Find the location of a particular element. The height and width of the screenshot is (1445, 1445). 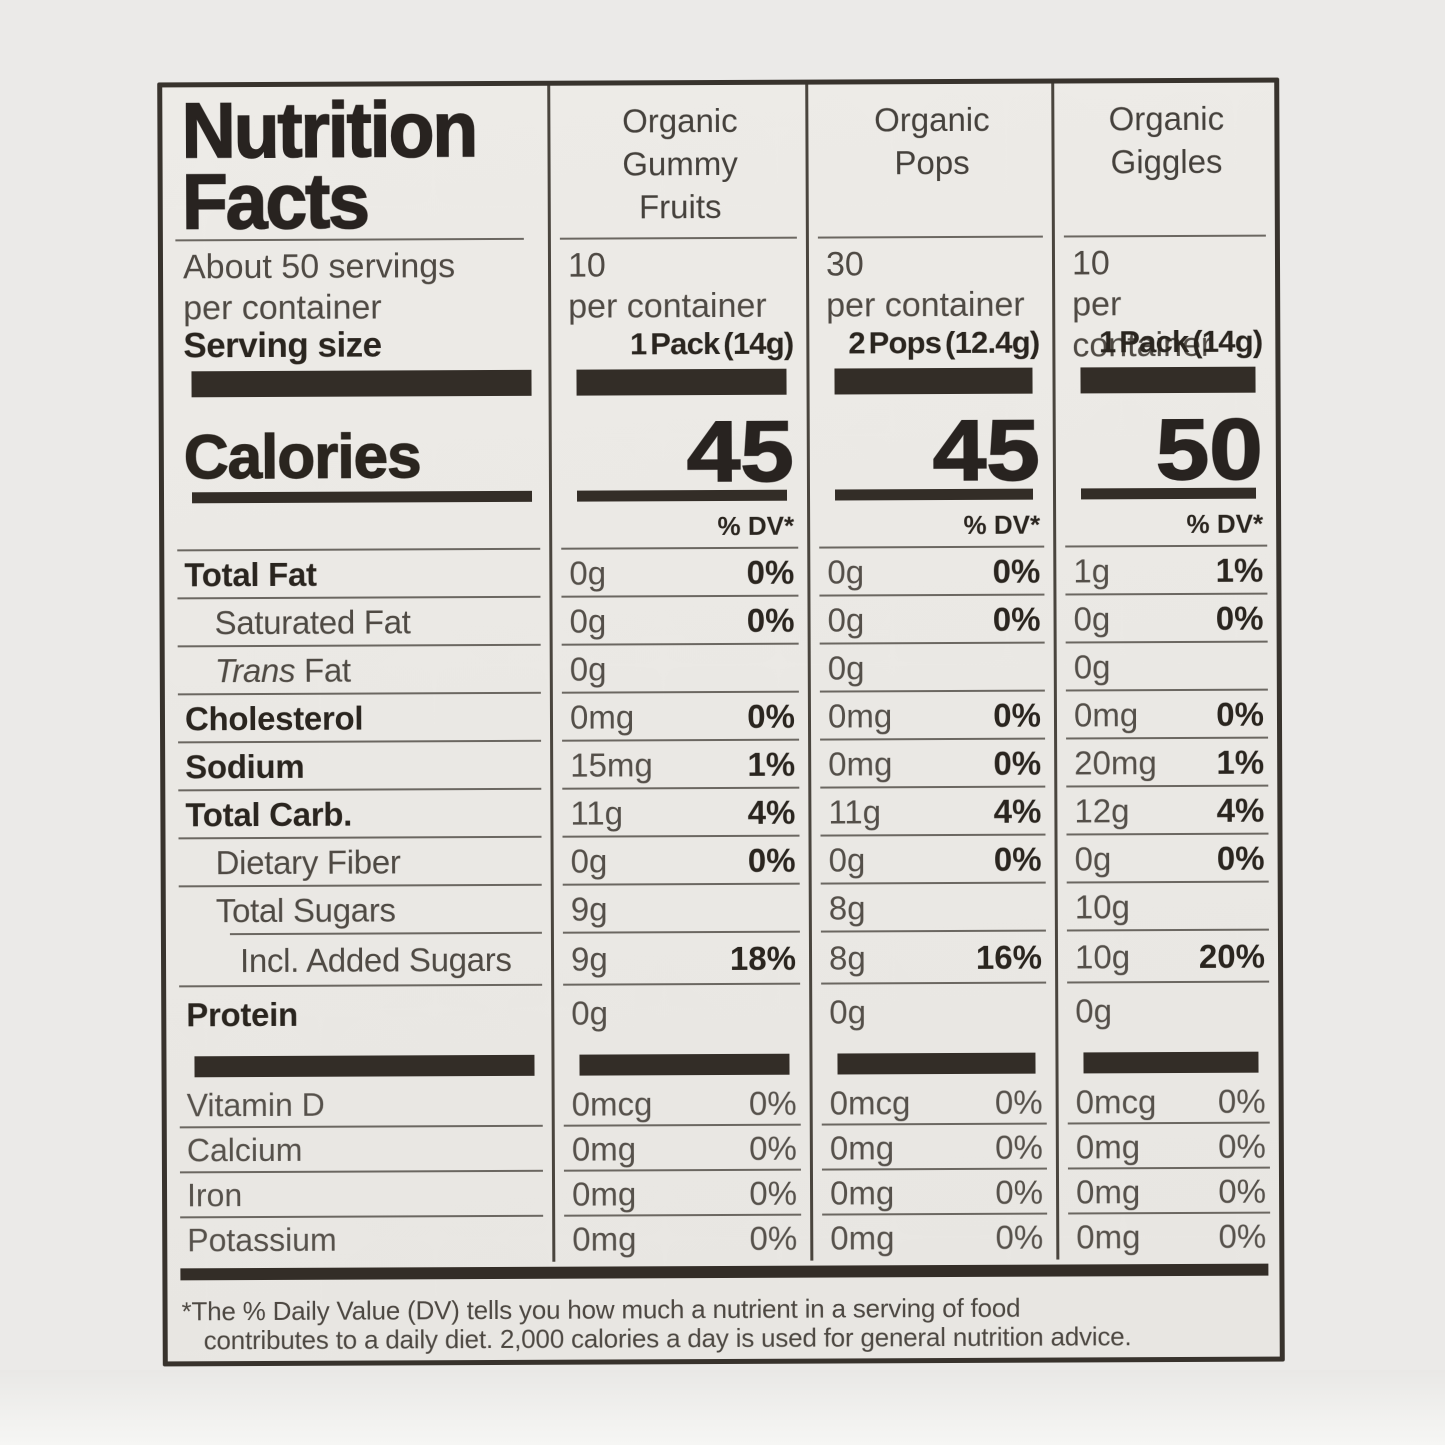

product-name-line: Giggles is located at coordinates (1166, 161).